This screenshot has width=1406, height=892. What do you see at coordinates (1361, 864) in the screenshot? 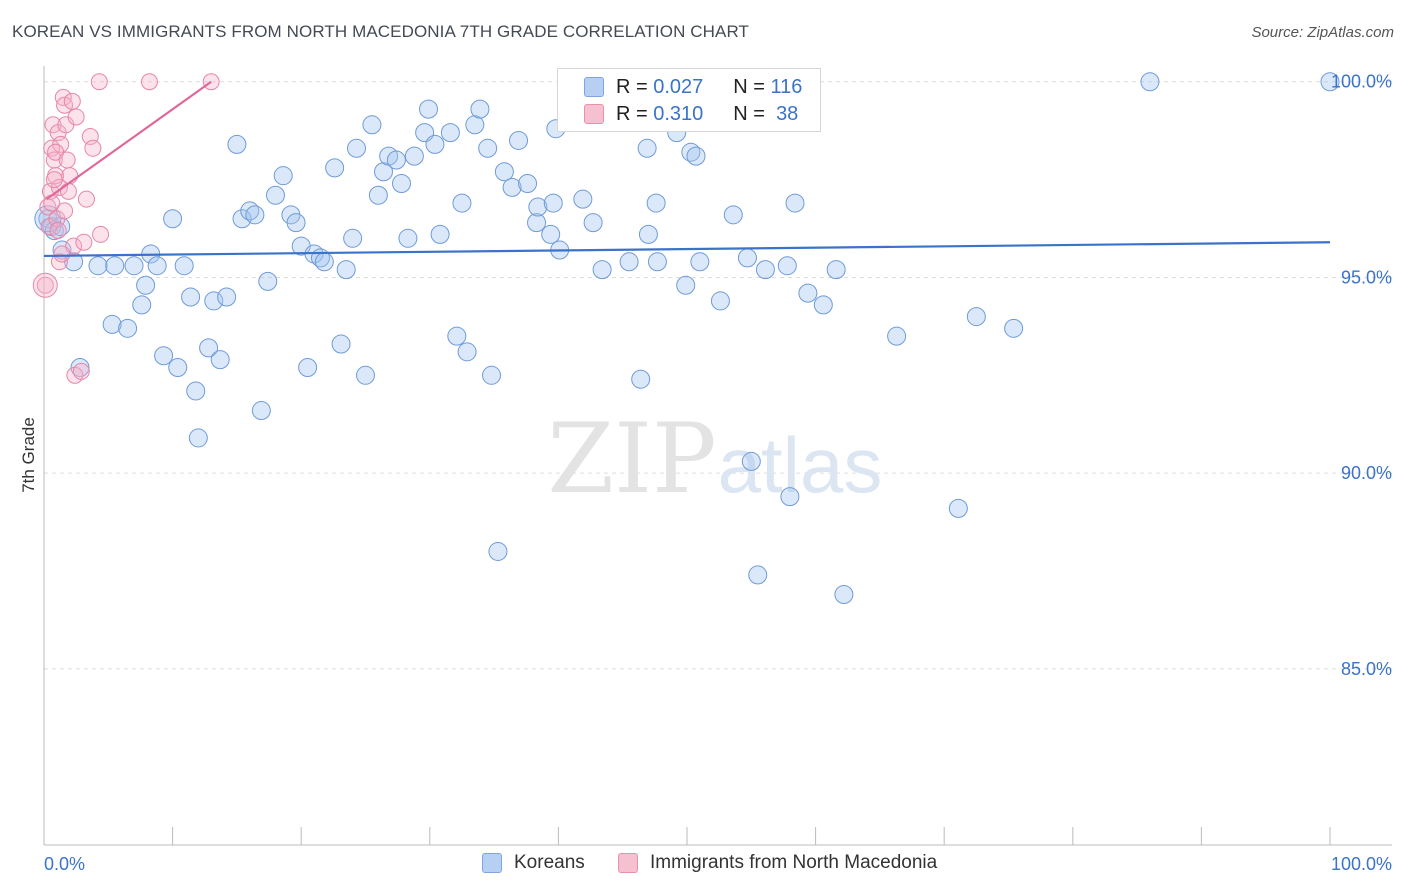
I see `x-tick-label-max: 100.0%` at bounding box center [1361, 864].